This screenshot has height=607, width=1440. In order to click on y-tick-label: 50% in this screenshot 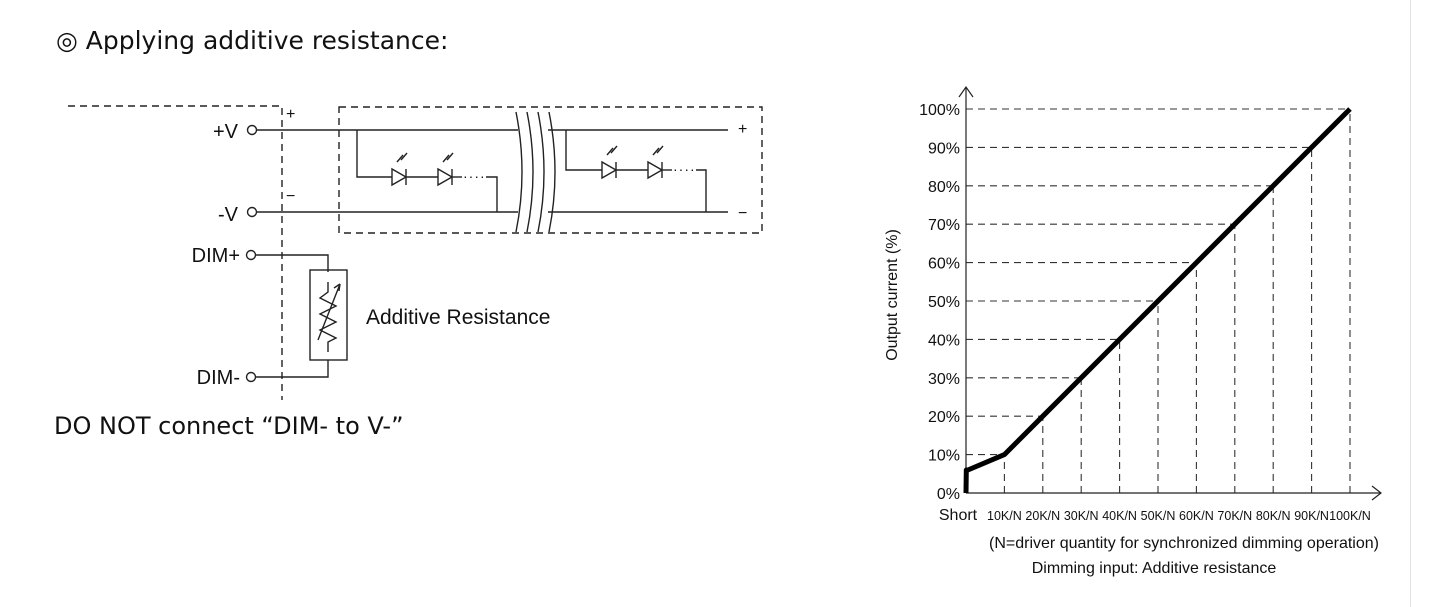, I will do `click(944, 302)`.